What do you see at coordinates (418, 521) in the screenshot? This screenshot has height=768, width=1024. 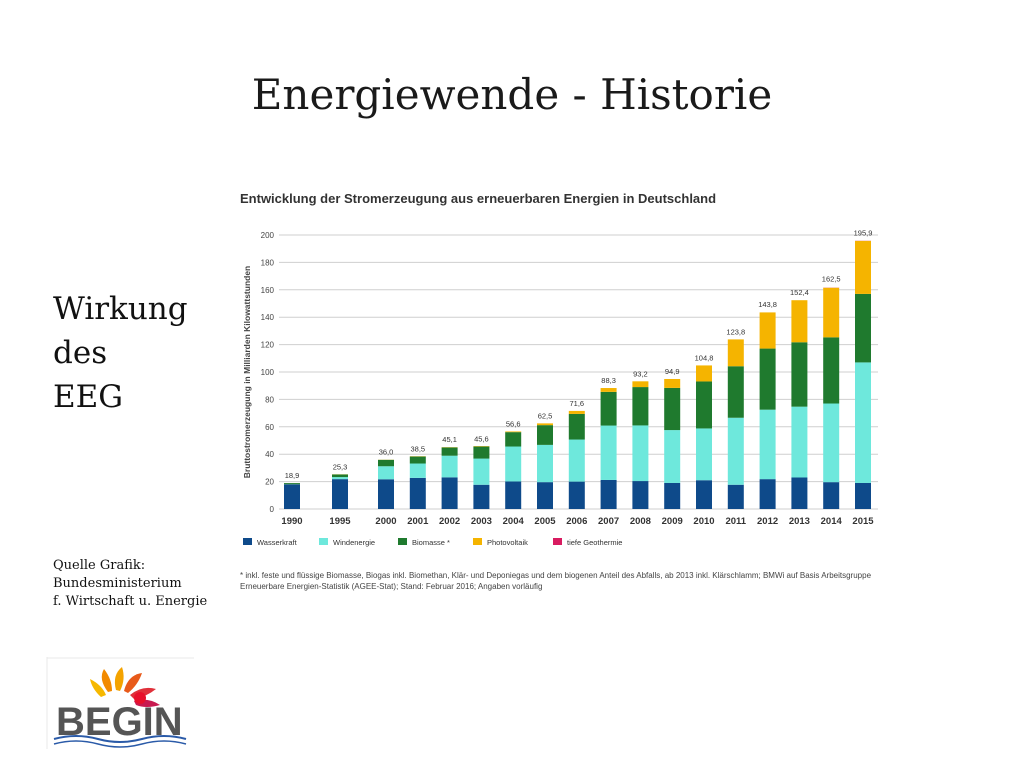 I see `x-tick-label: 2001` at bounding box center [418, 521].